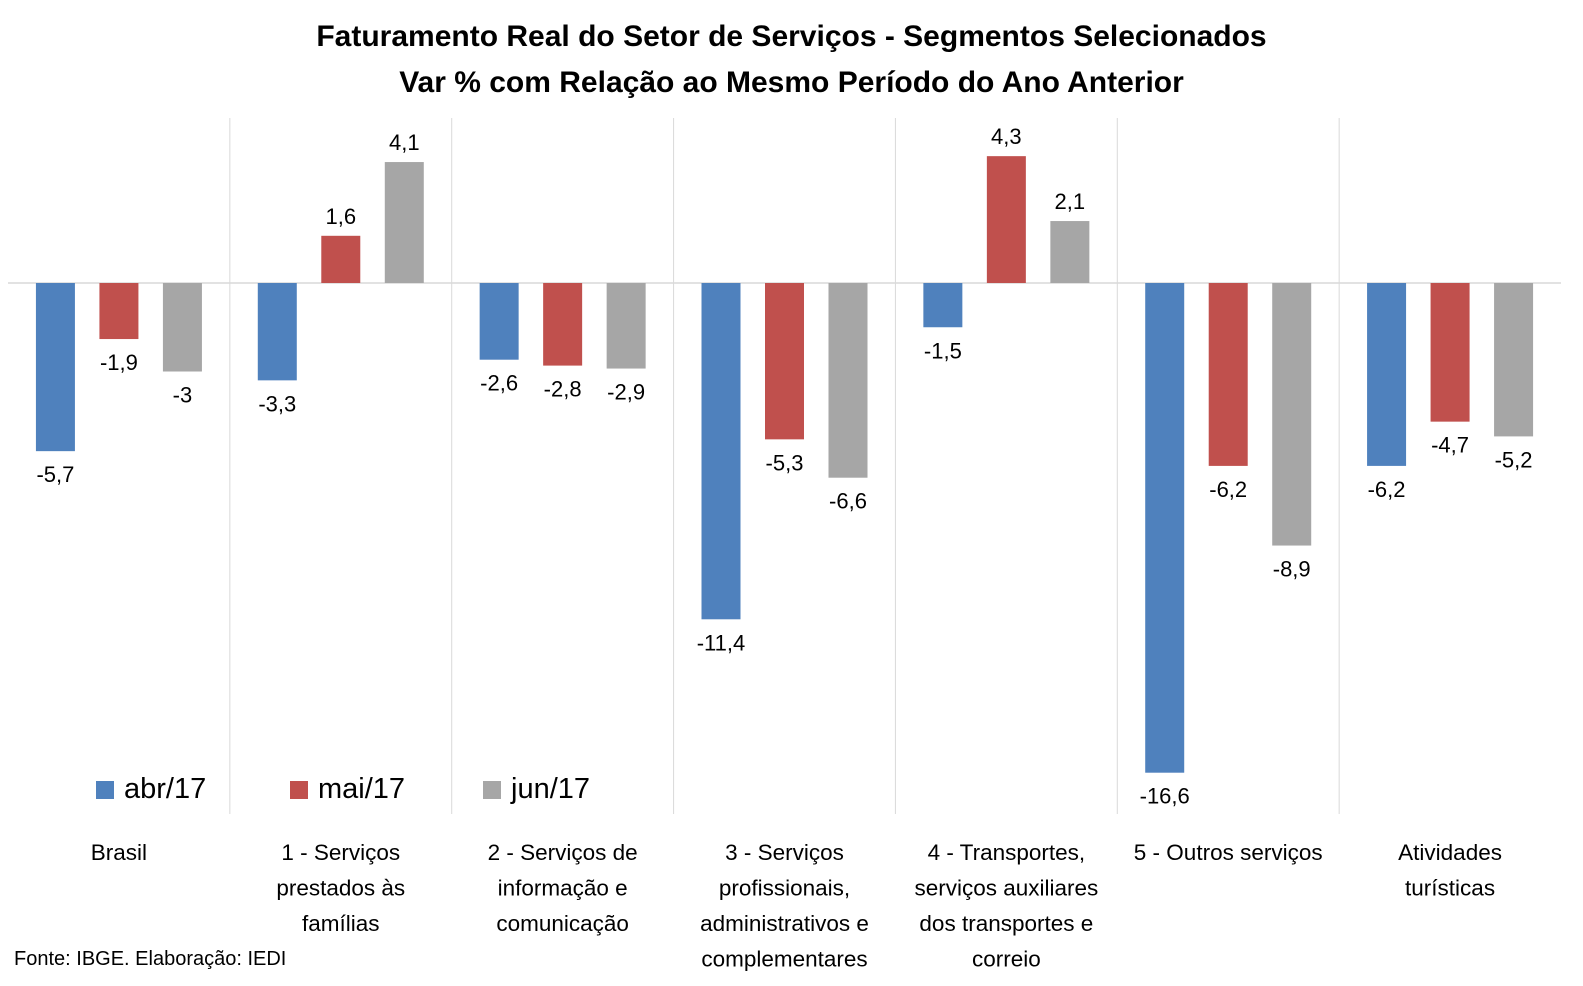 The height and width of the screenshot is (986, 1583). I want to click on legend-swatch-abr17, so click(105, 789).